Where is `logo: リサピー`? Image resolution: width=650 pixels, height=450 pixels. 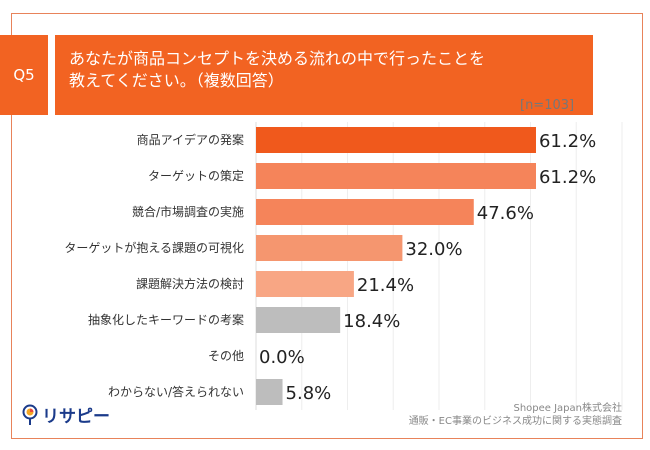
logo: リサピー is located at coordinates (66, 414).